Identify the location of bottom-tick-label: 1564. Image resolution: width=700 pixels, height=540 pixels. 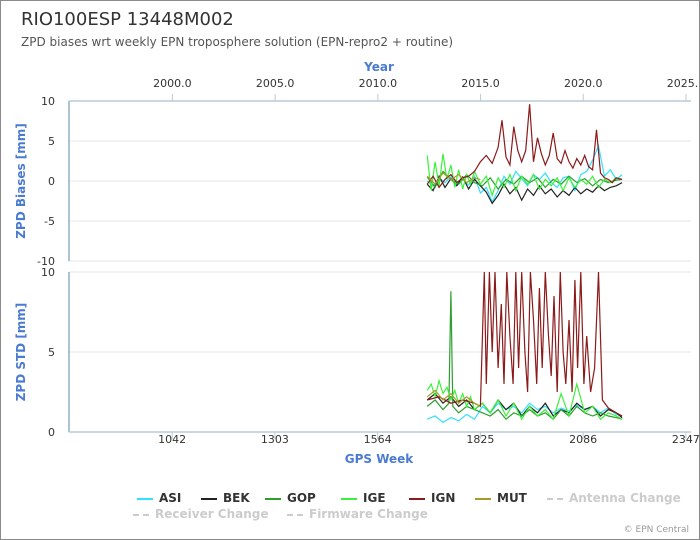
(378, 439).